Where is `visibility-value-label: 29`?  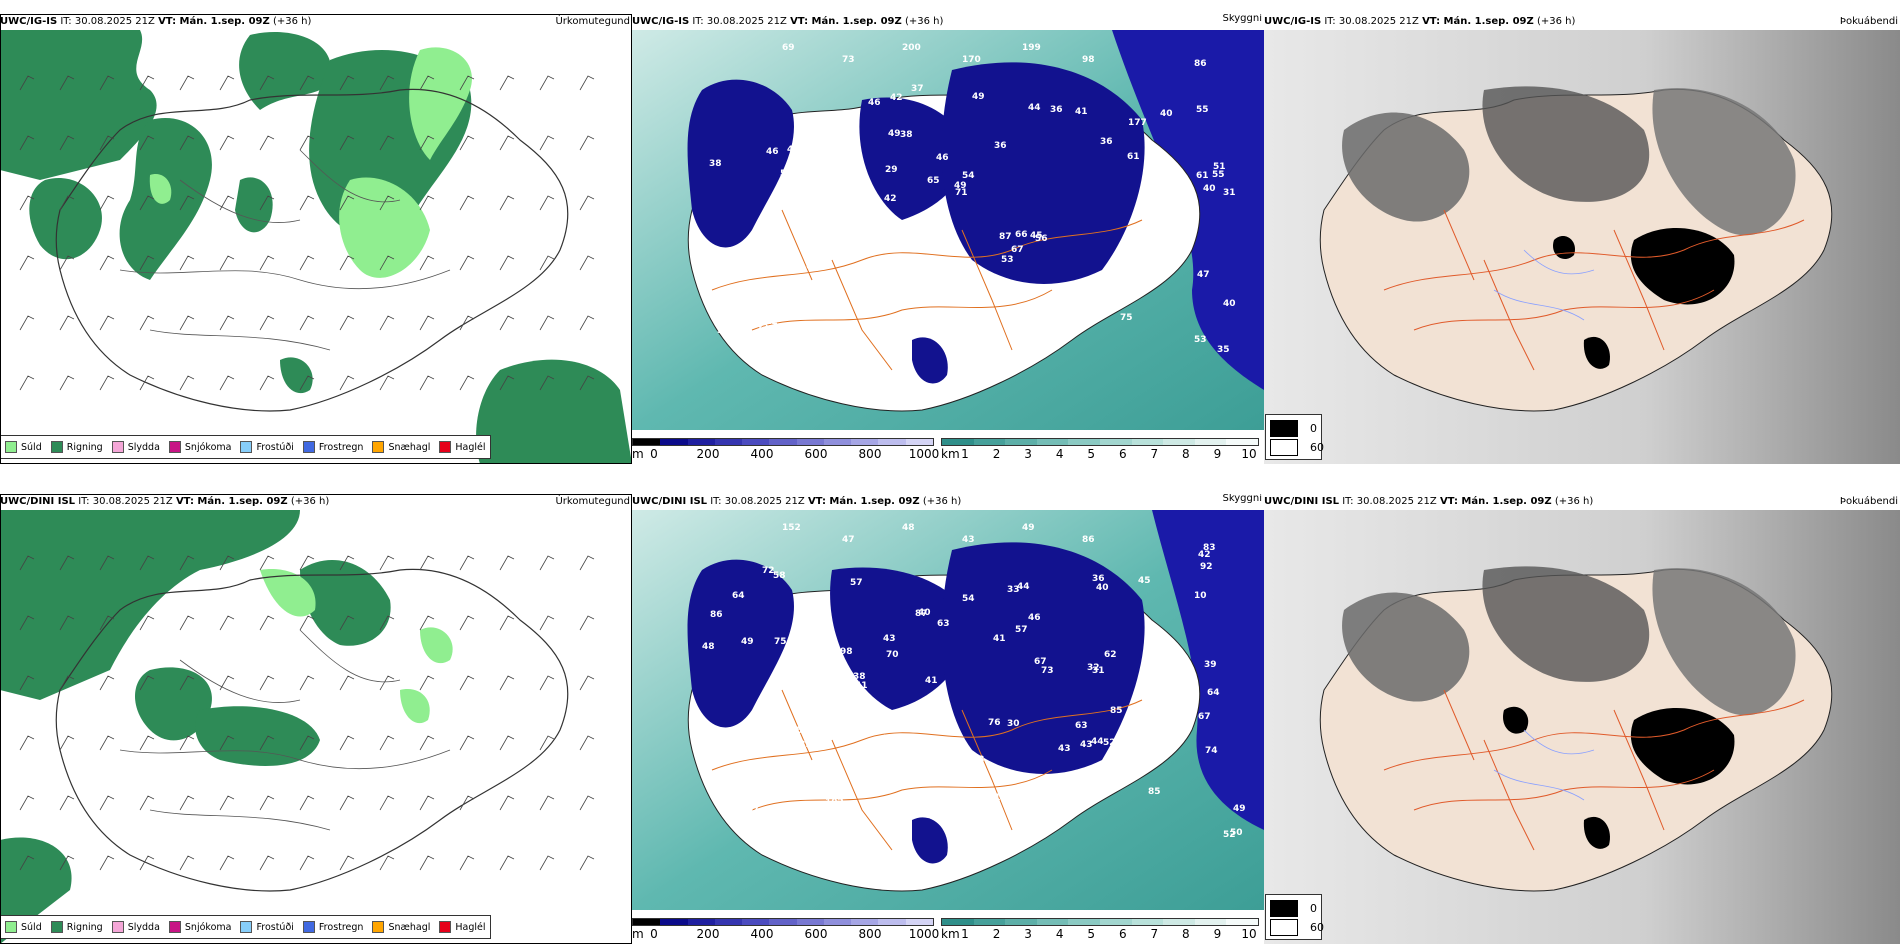
visibility-value-label: 29 is located at coordinates (891, 170).